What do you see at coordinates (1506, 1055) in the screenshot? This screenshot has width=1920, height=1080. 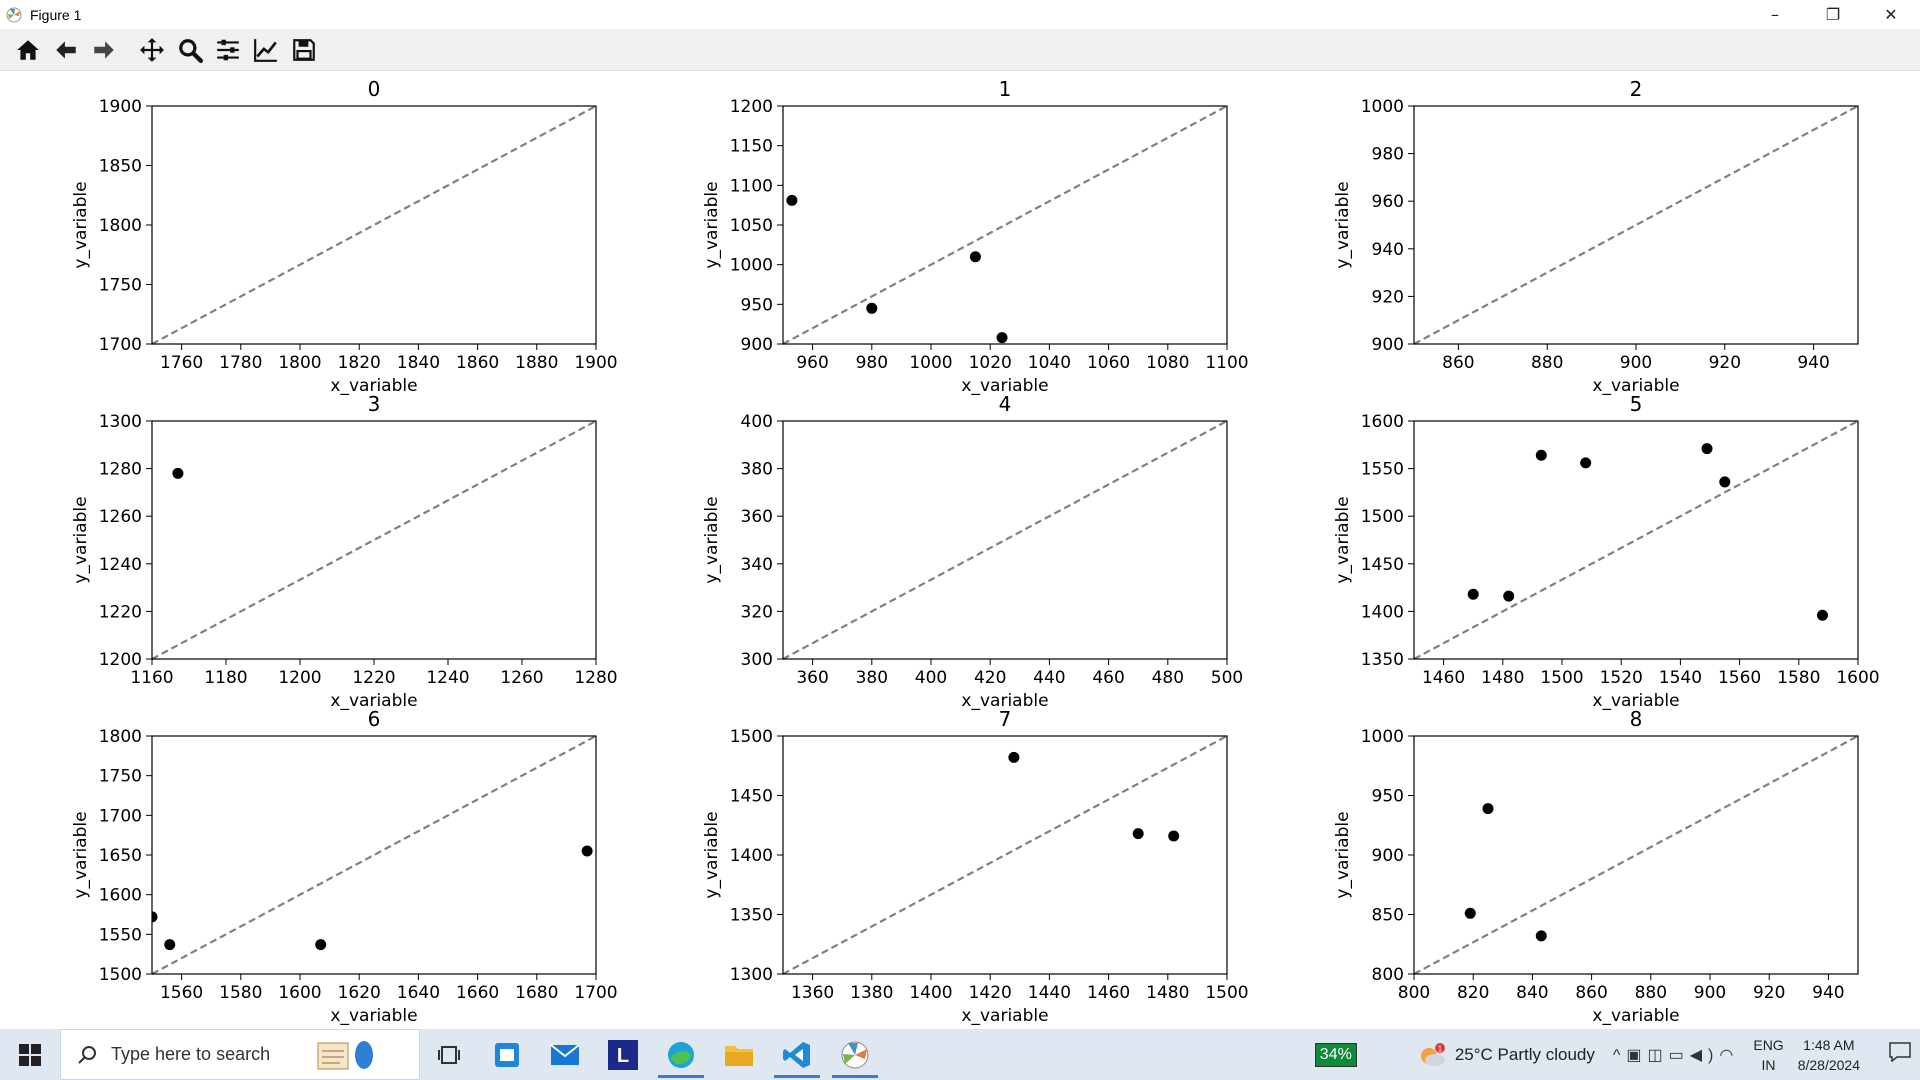 I see `weather-widget: 1 25°C Partly cloudy` at bounding box center [1506, 1055].